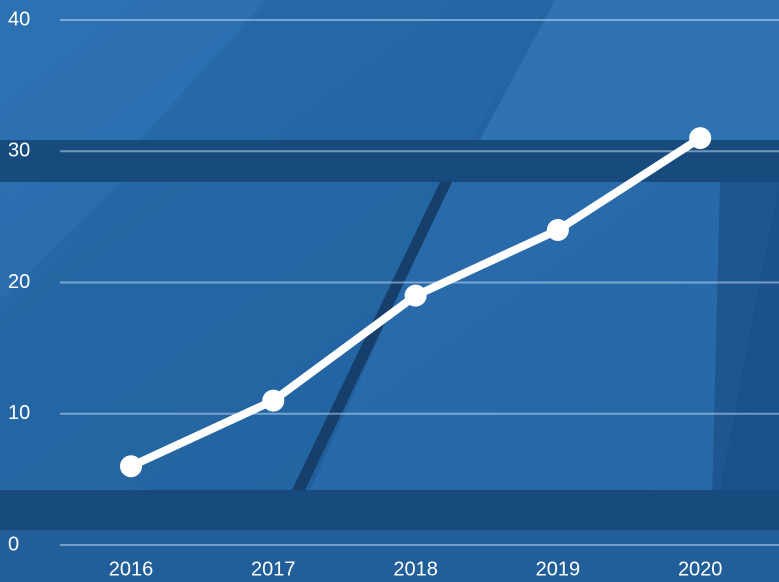  What do you see at coordinates (700, 569) in the screenshot?
I see `x-tick-label: 2020` at bounding box center [700, 569].